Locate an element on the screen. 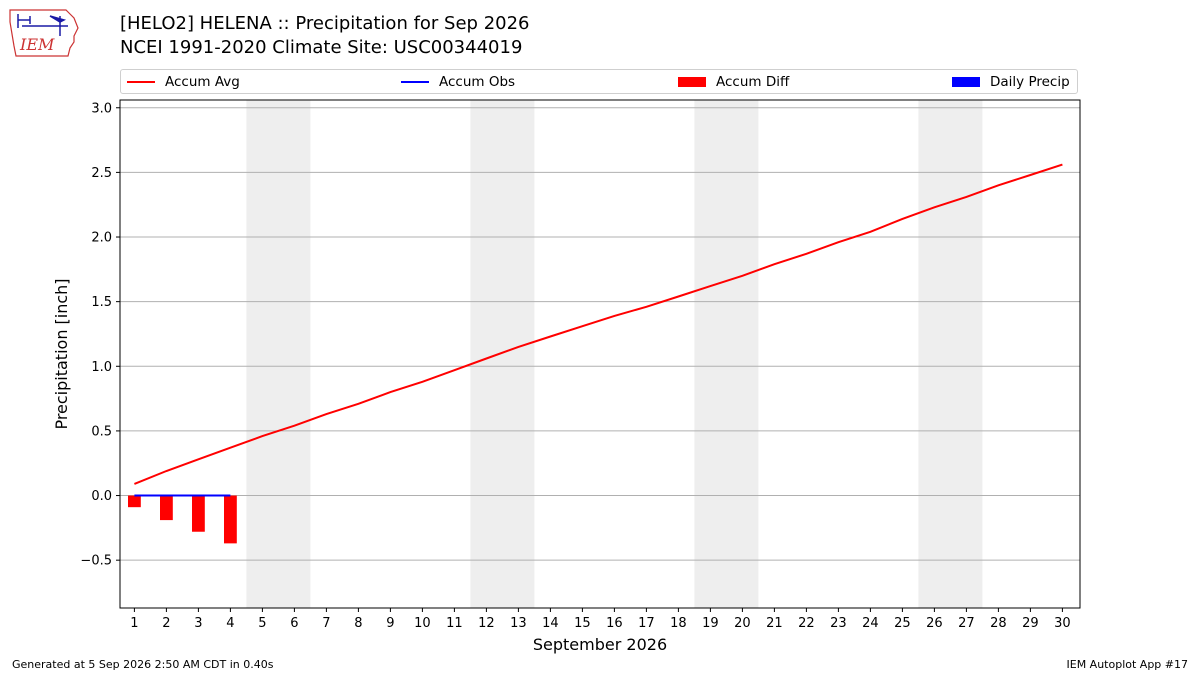  legend-swatch-daily-precip is located at coordinates (966, 82).